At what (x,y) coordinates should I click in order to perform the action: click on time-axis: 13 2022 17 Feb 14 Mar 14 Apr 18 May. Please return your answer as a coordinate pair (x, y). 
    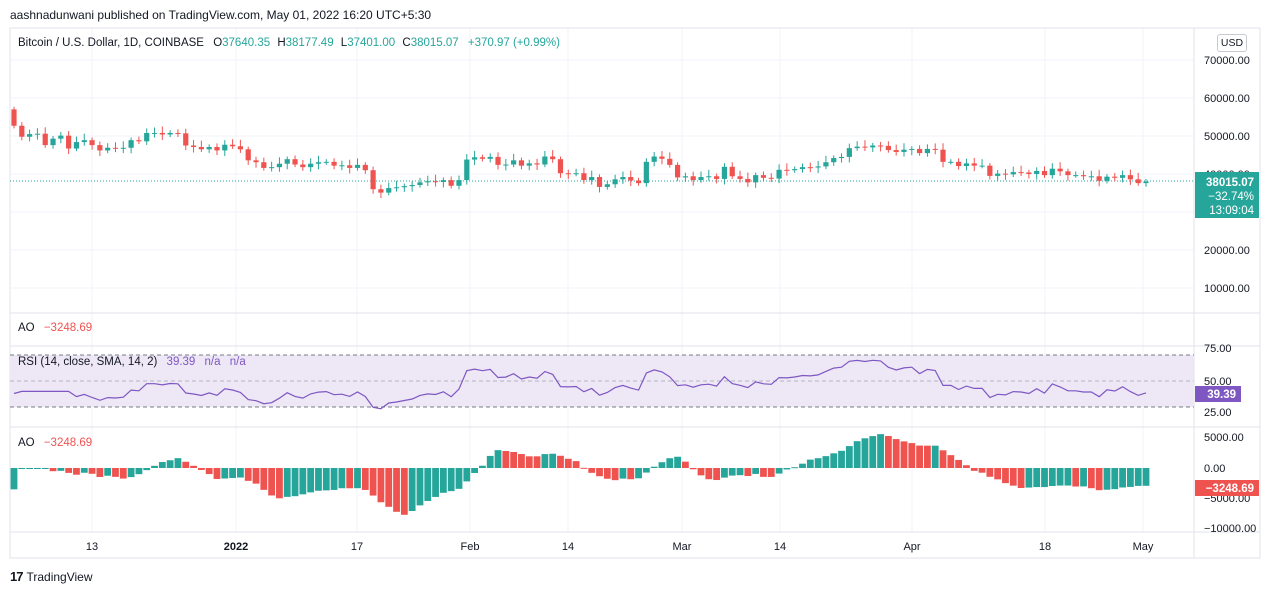
    Looking at the image, I should click on (620, 547).